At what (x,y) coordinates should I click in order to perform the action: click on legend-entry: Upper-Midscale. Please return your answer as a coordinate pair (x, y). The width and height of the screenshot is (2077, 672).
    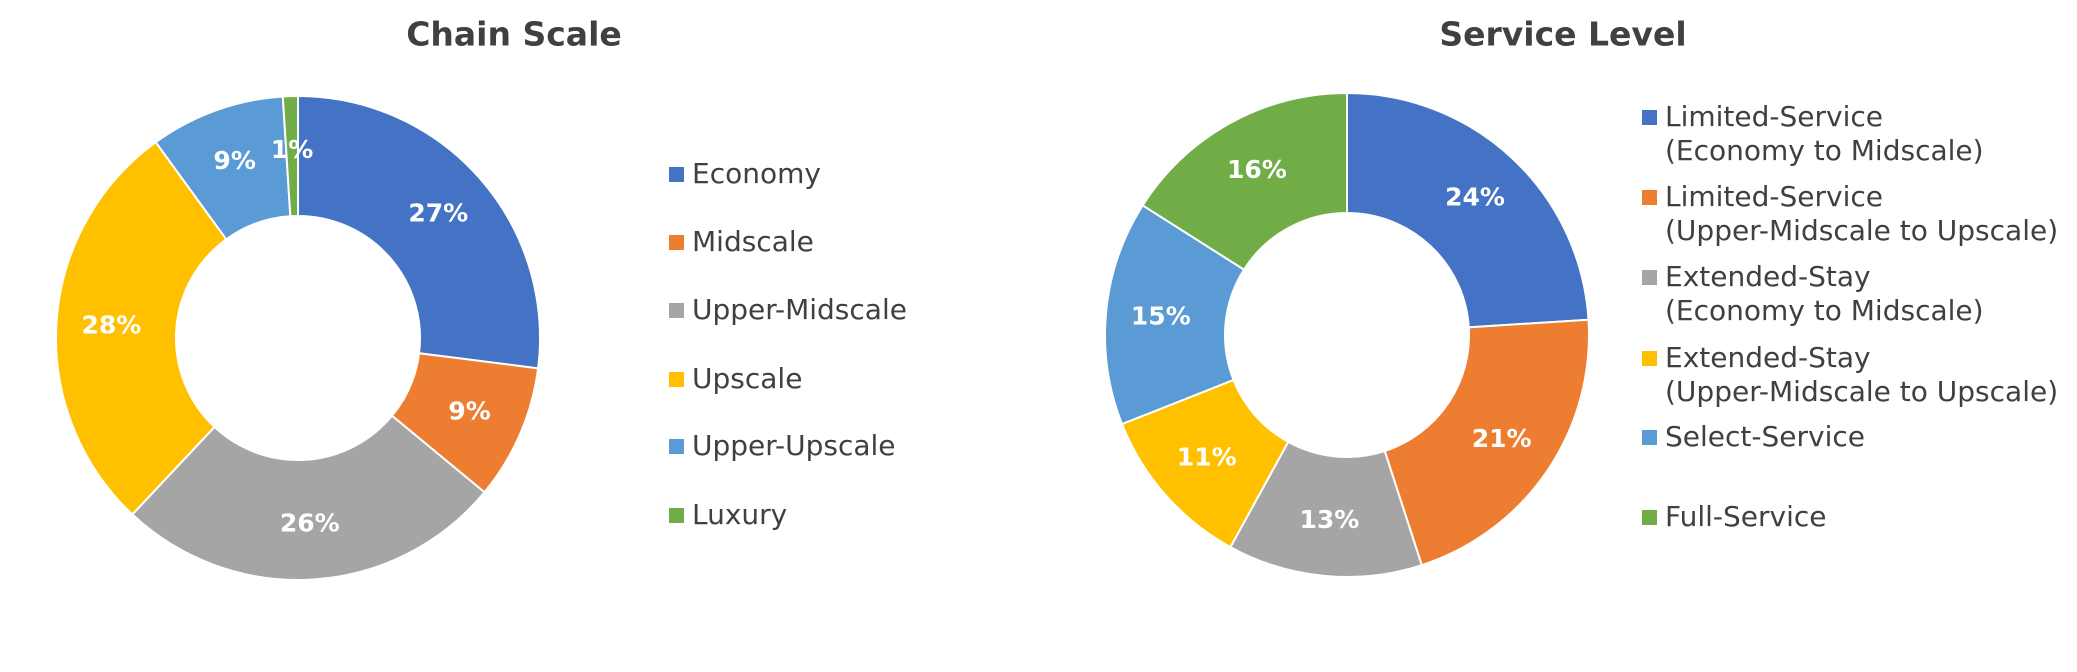
    Looking at the image, I should click on (788, 310).